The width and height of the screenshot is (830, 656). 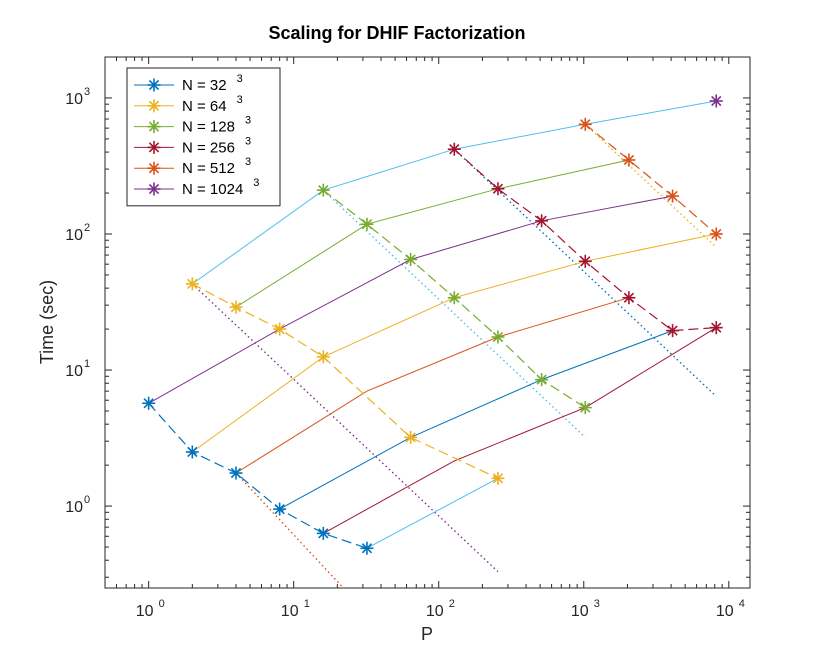 I want to click on legend-entry: N = 128 3, so click(x=192, y=125).